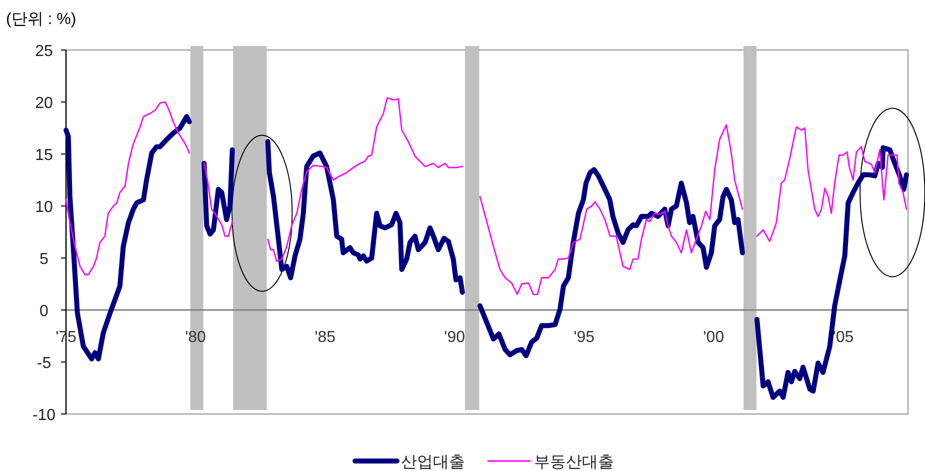 This screenshot has width=925, height=471. I want to click on y-axis-title: (단위 : %), so click(41, 19).